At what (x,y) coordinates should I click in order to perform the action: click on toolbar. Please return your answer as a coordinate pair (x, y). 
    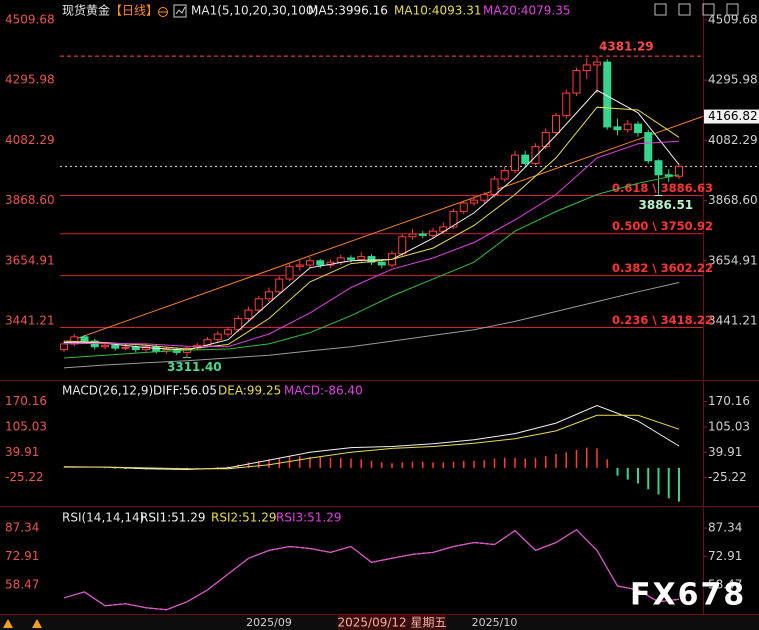
    Looking at the image, I should click on (696, 9).